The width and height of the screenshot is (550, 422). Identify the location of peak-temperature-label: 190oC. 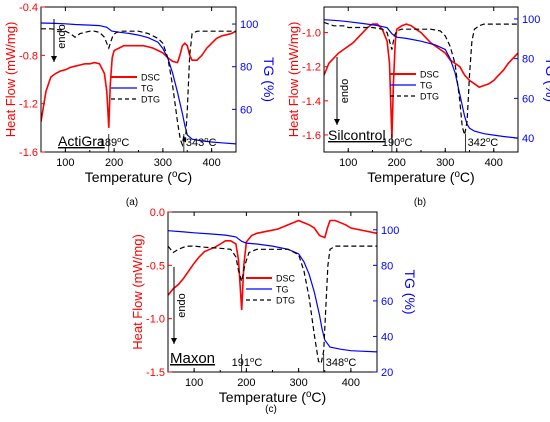
(397, 142).